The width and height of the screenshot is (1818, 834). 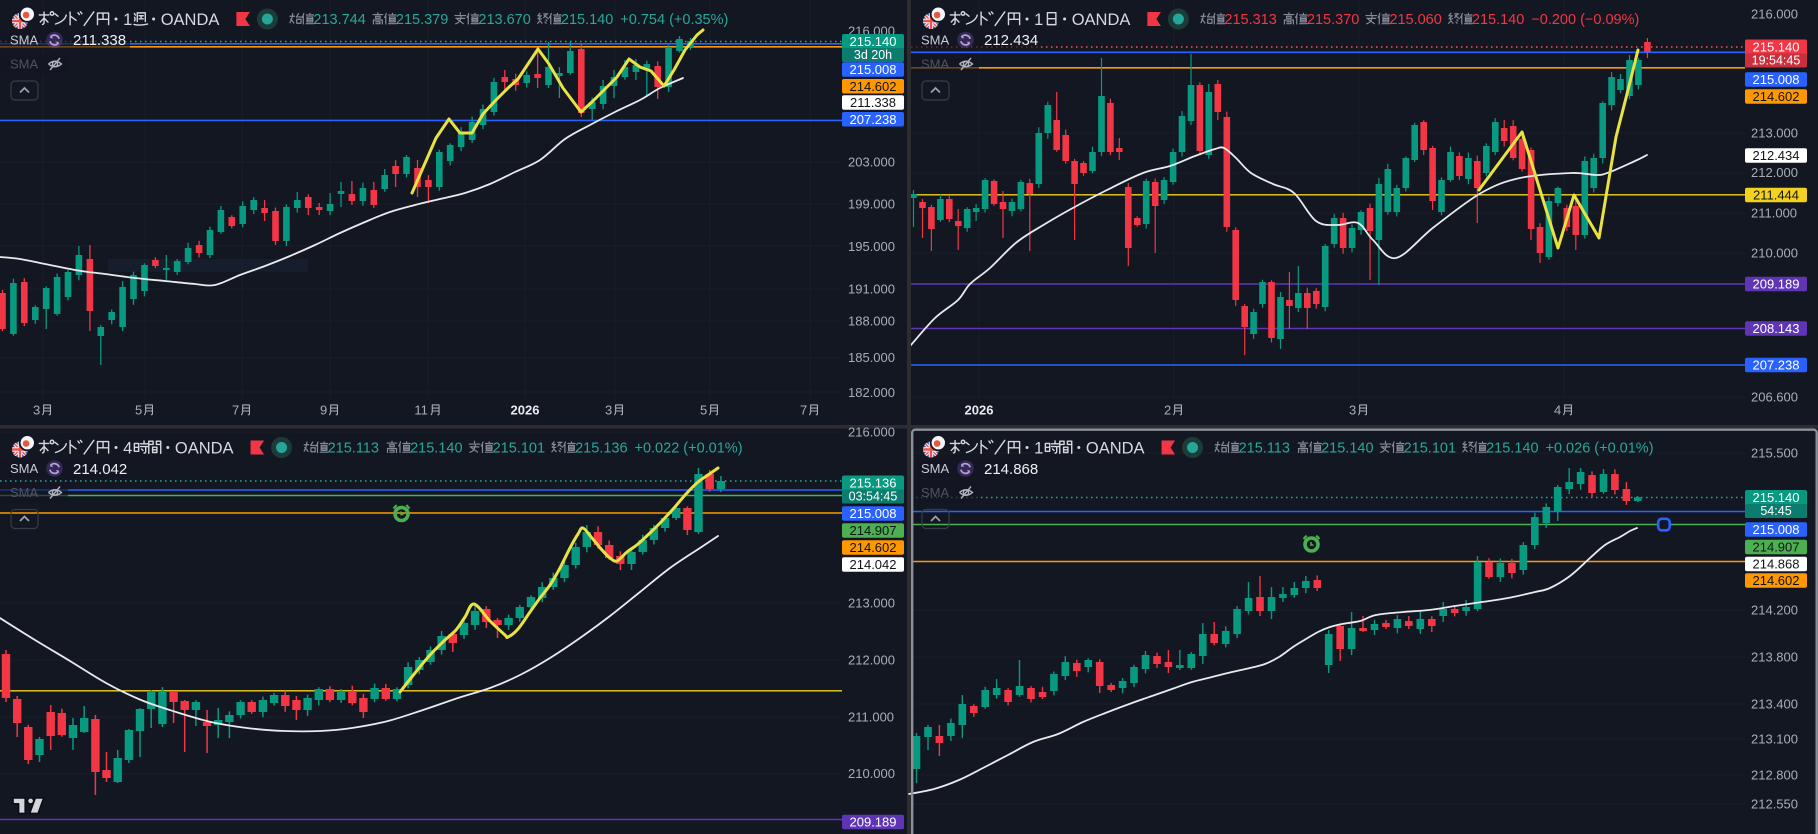 What do you see at coordinates (100, 469) in the screenshot?
I see `svg-text: 214.042` at bounding box center [100, 469].